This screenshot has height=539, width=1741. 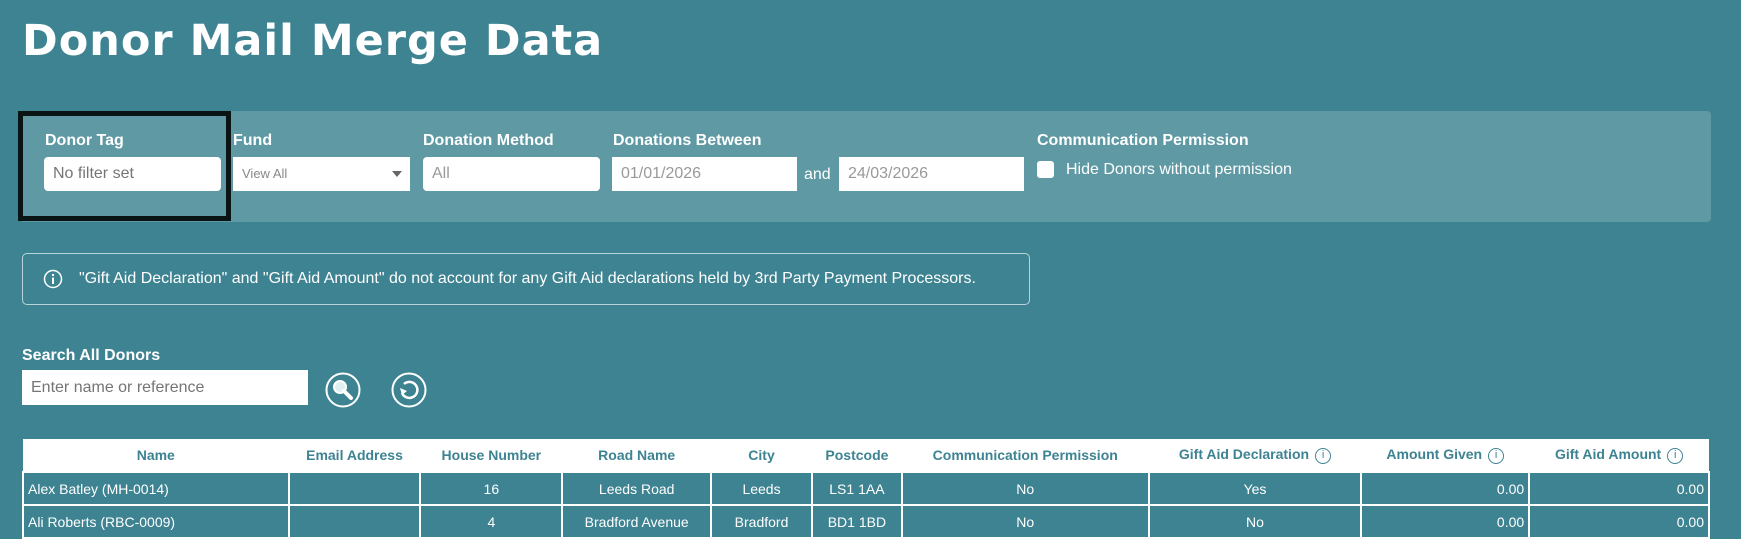 I want to click on table-cell: 4, so click(x=491, y=521).